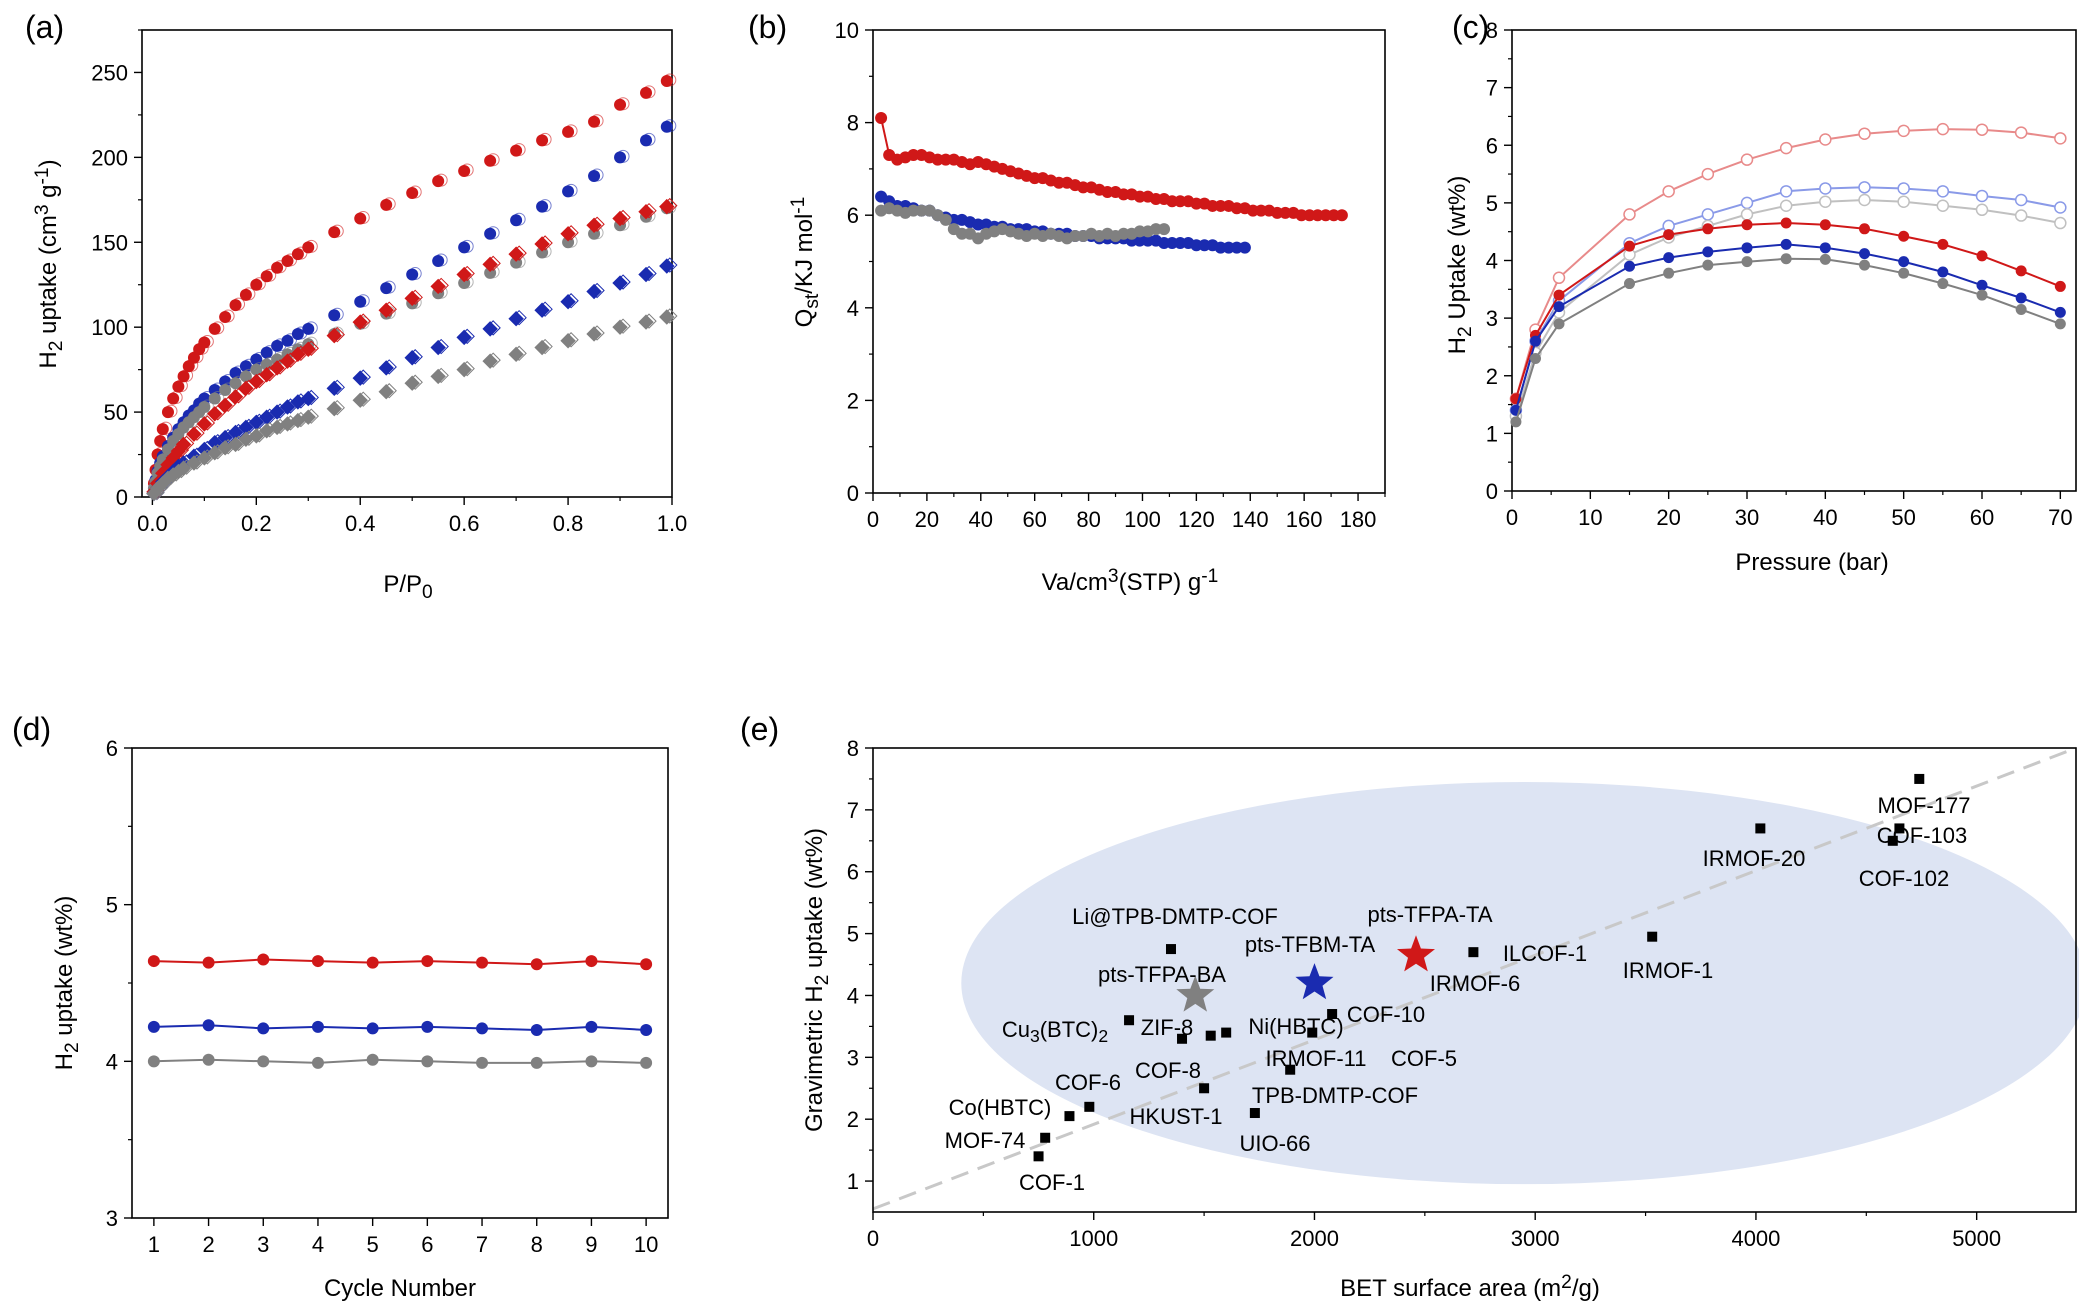  What do you see at coordinates (1209, 576) in the screenshot?
I see `x-axis-title-part: -1` at bounding box center [1209, 576].